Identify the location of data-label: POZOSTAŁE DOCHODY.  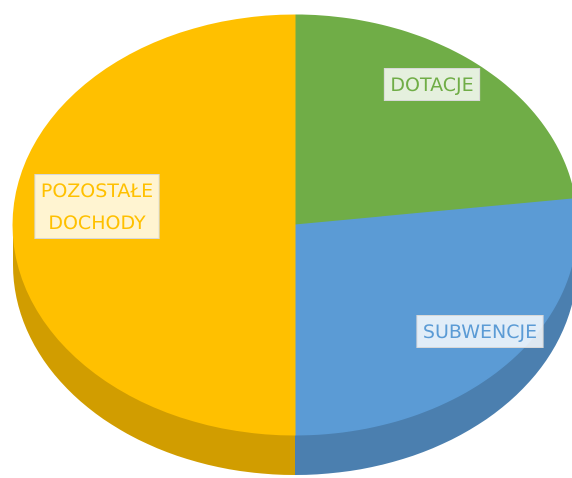
(97, 206).